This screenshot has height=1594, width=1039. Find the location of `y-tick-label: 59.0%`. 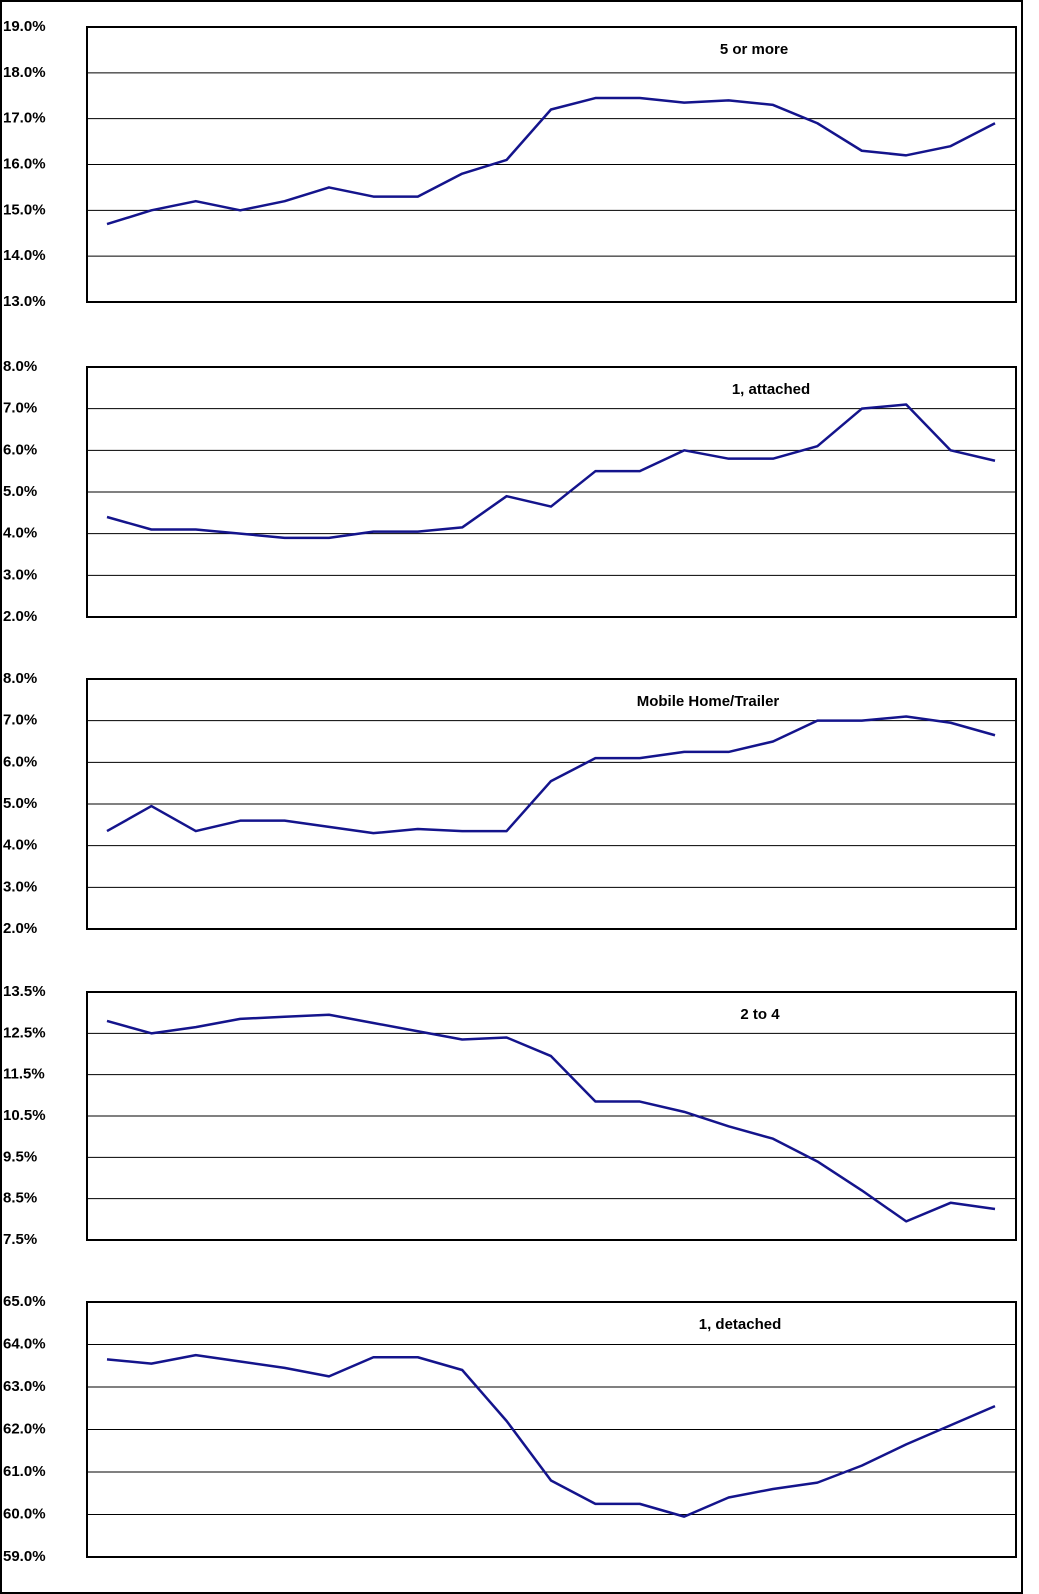

y-tick-label: 59.0% is located at coordinates (24, 1556).